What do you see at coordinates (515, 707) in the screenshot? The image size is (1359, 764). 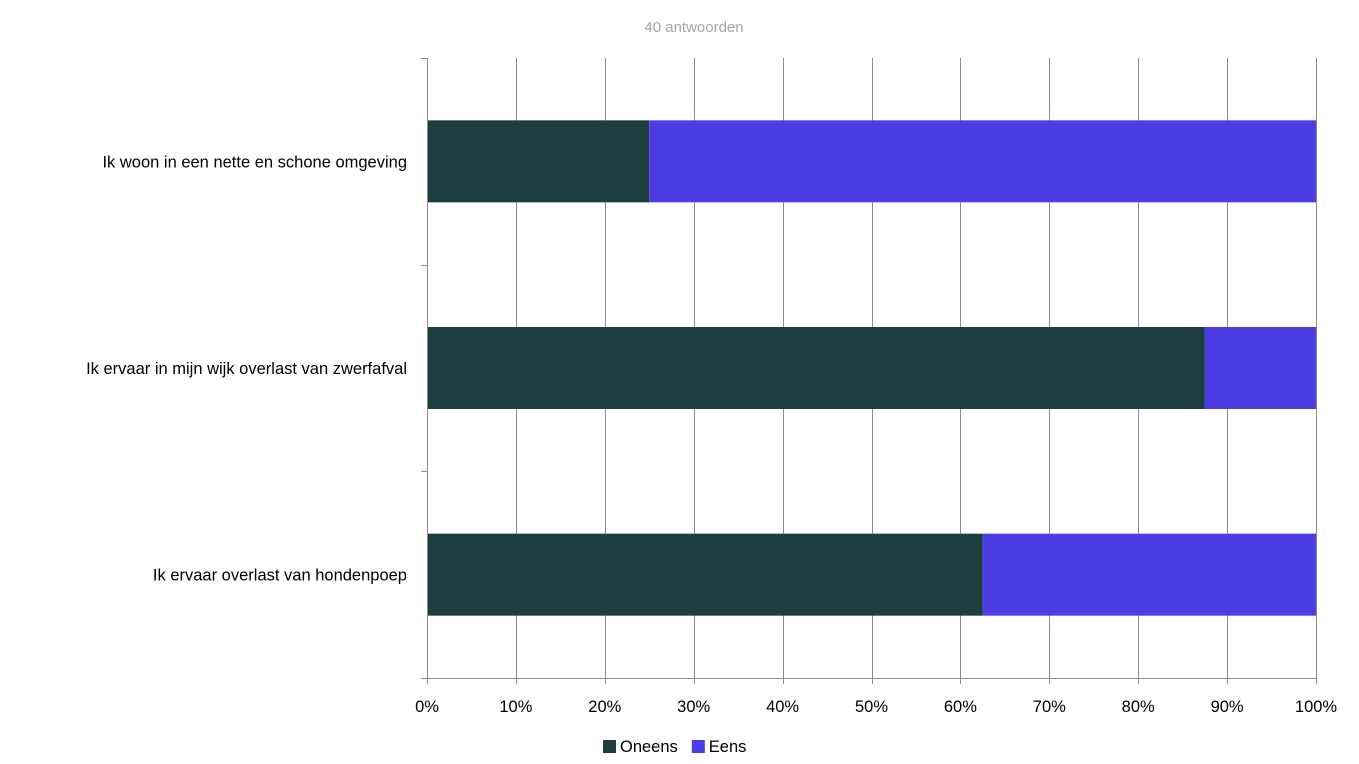 I see `x-tick-label: 10%` at bounding box center [515, 707].